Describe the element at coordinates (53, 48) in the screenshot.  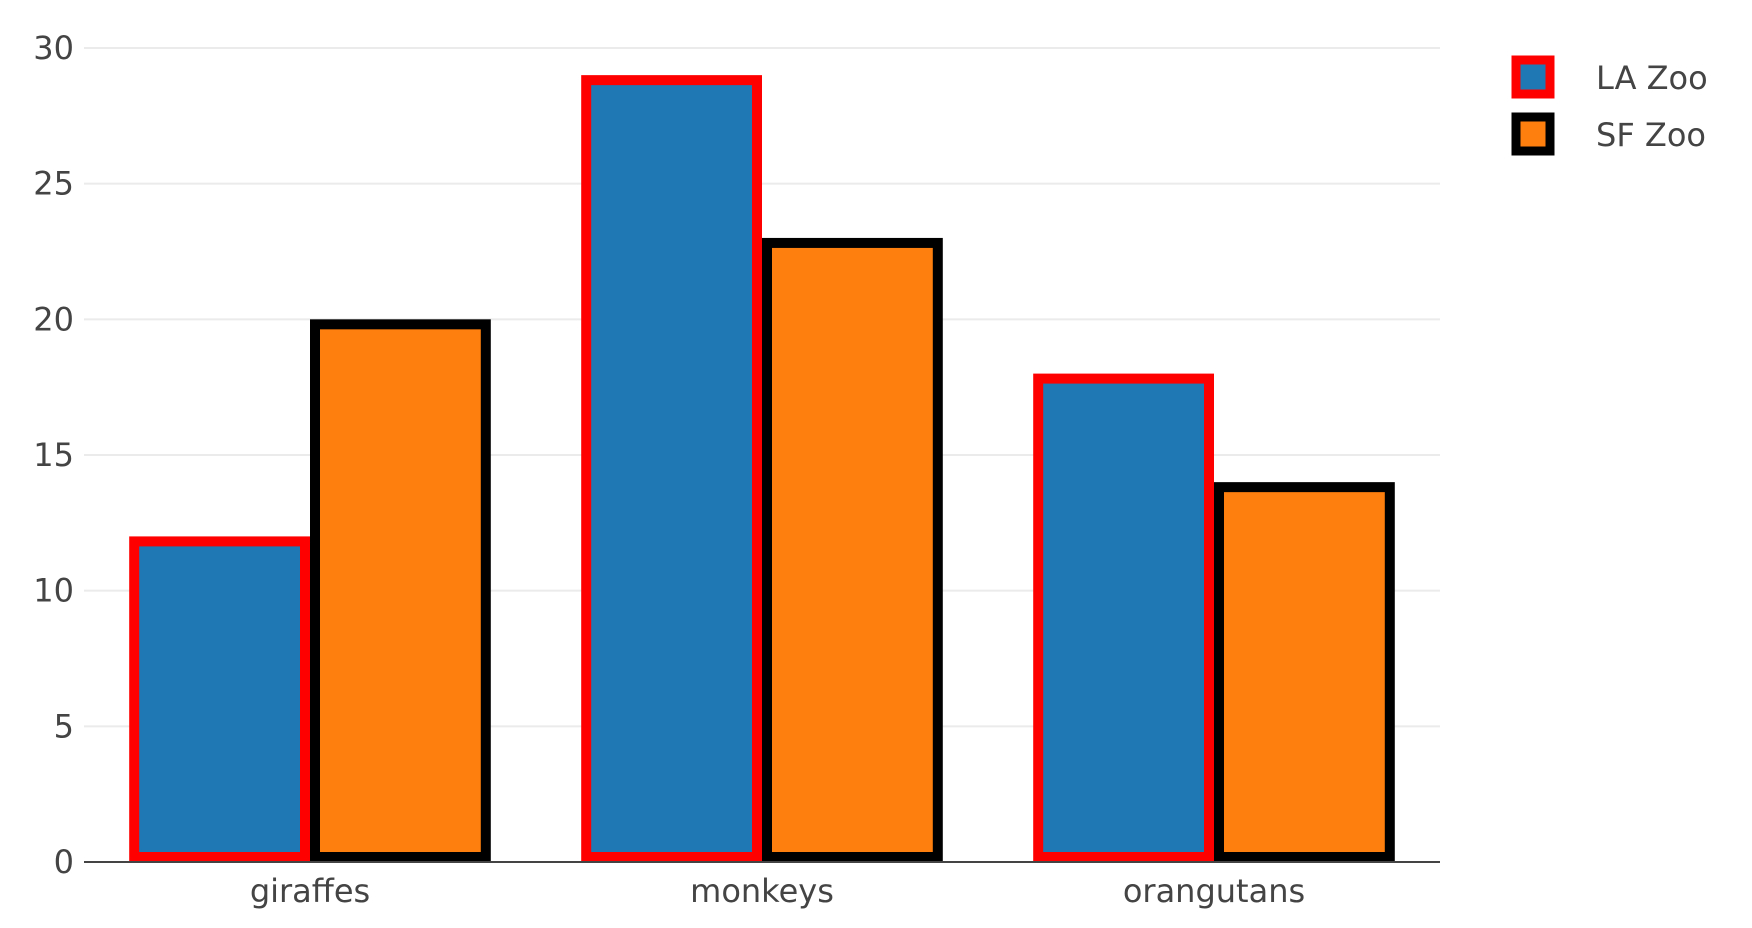
I see `y-tick-label: 30` at that location.